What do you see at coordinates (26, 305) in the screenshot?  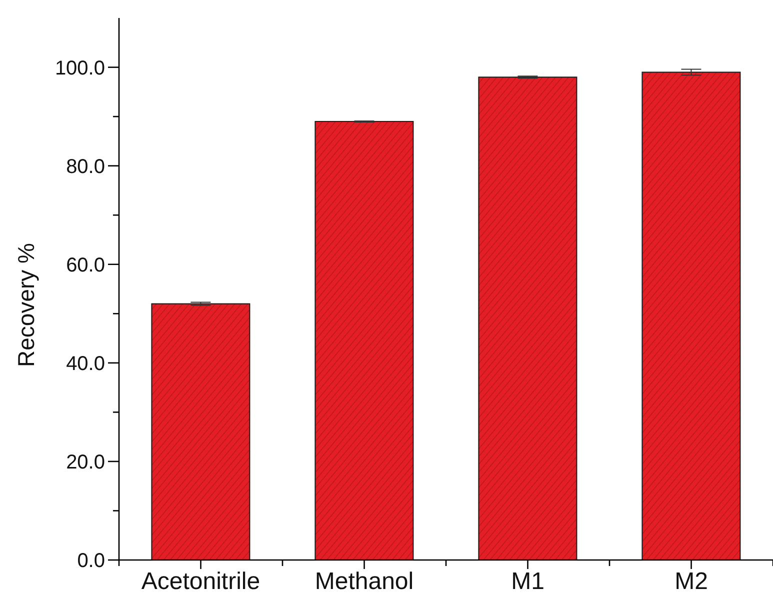 I see `y-axis-title: Recovery %` at bounding box center [26, 305].